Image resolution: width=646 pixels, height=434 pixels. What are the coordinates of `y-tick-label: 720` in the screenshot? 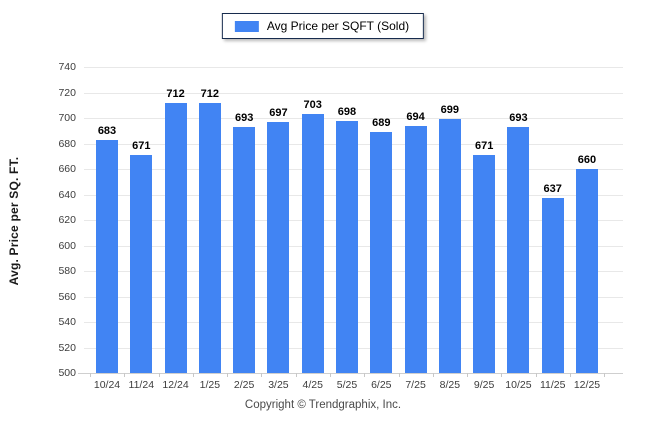 It's located at (67, 92).